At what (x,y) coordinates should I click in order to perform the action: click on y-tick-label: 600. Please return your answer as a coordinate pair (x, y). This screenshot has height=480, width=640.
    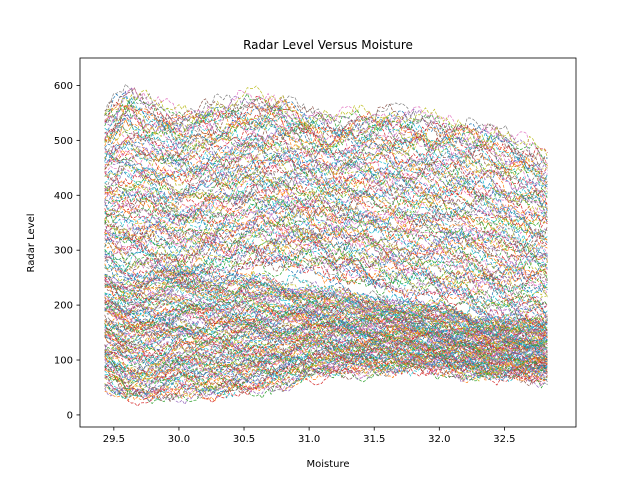
    Looking at the image, I should click on (63, 86).